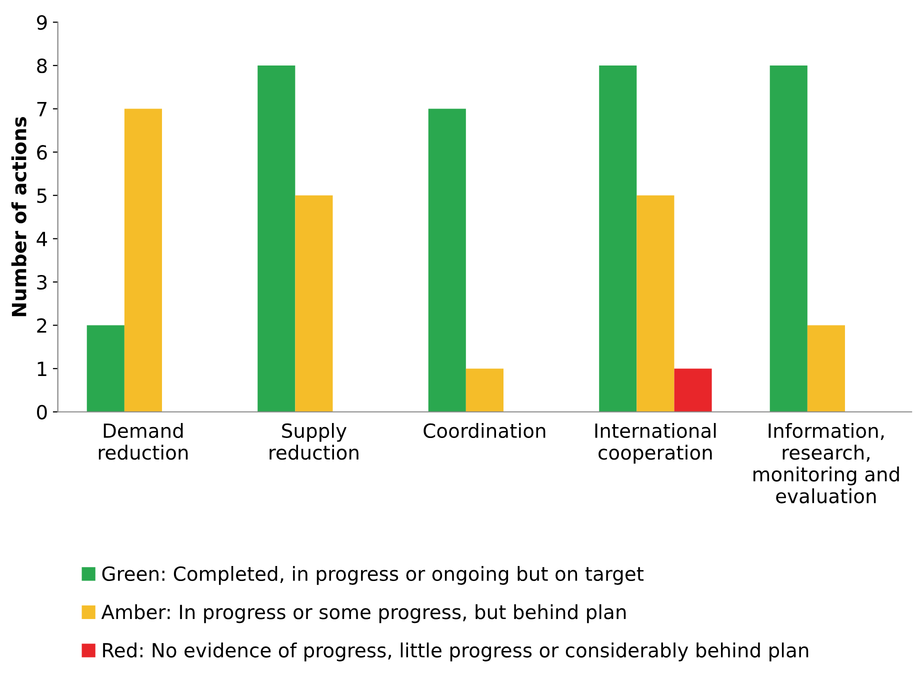 The image size is (918, 673). What do you see at coordinates (314, 441) in the screenshot?
I see `x-tick-label: Supply reduction` at bounding box center [314, 441].